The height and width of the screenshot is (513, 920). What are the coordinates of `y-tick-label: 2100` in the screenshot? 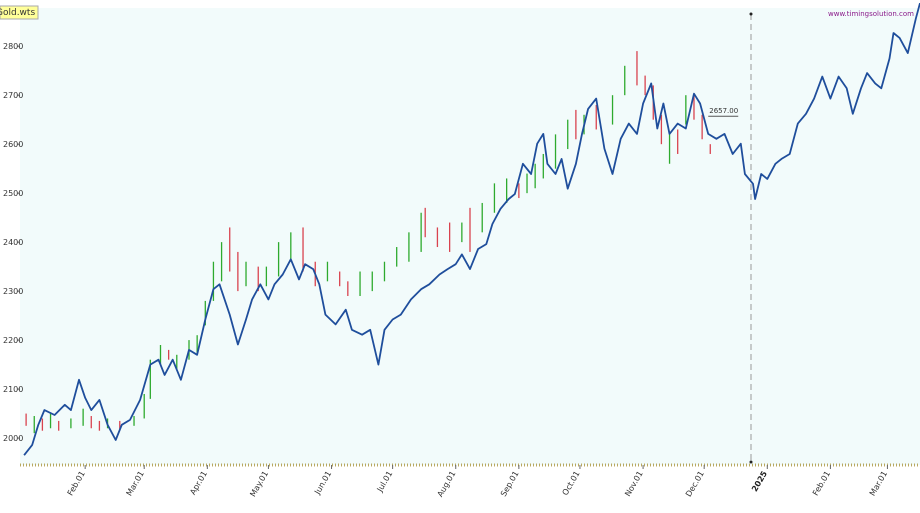 It's located at (13, 389).